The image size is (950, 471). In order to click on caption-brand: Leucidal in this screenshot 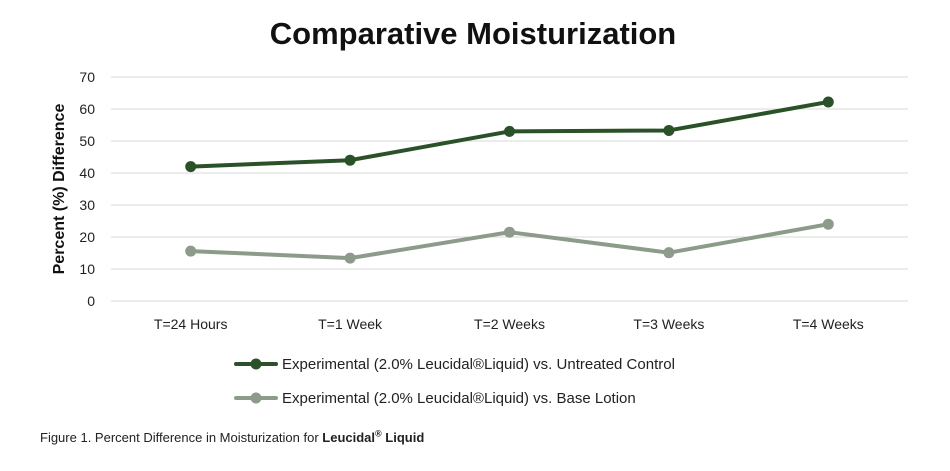, I will do `click(349, 437)`.